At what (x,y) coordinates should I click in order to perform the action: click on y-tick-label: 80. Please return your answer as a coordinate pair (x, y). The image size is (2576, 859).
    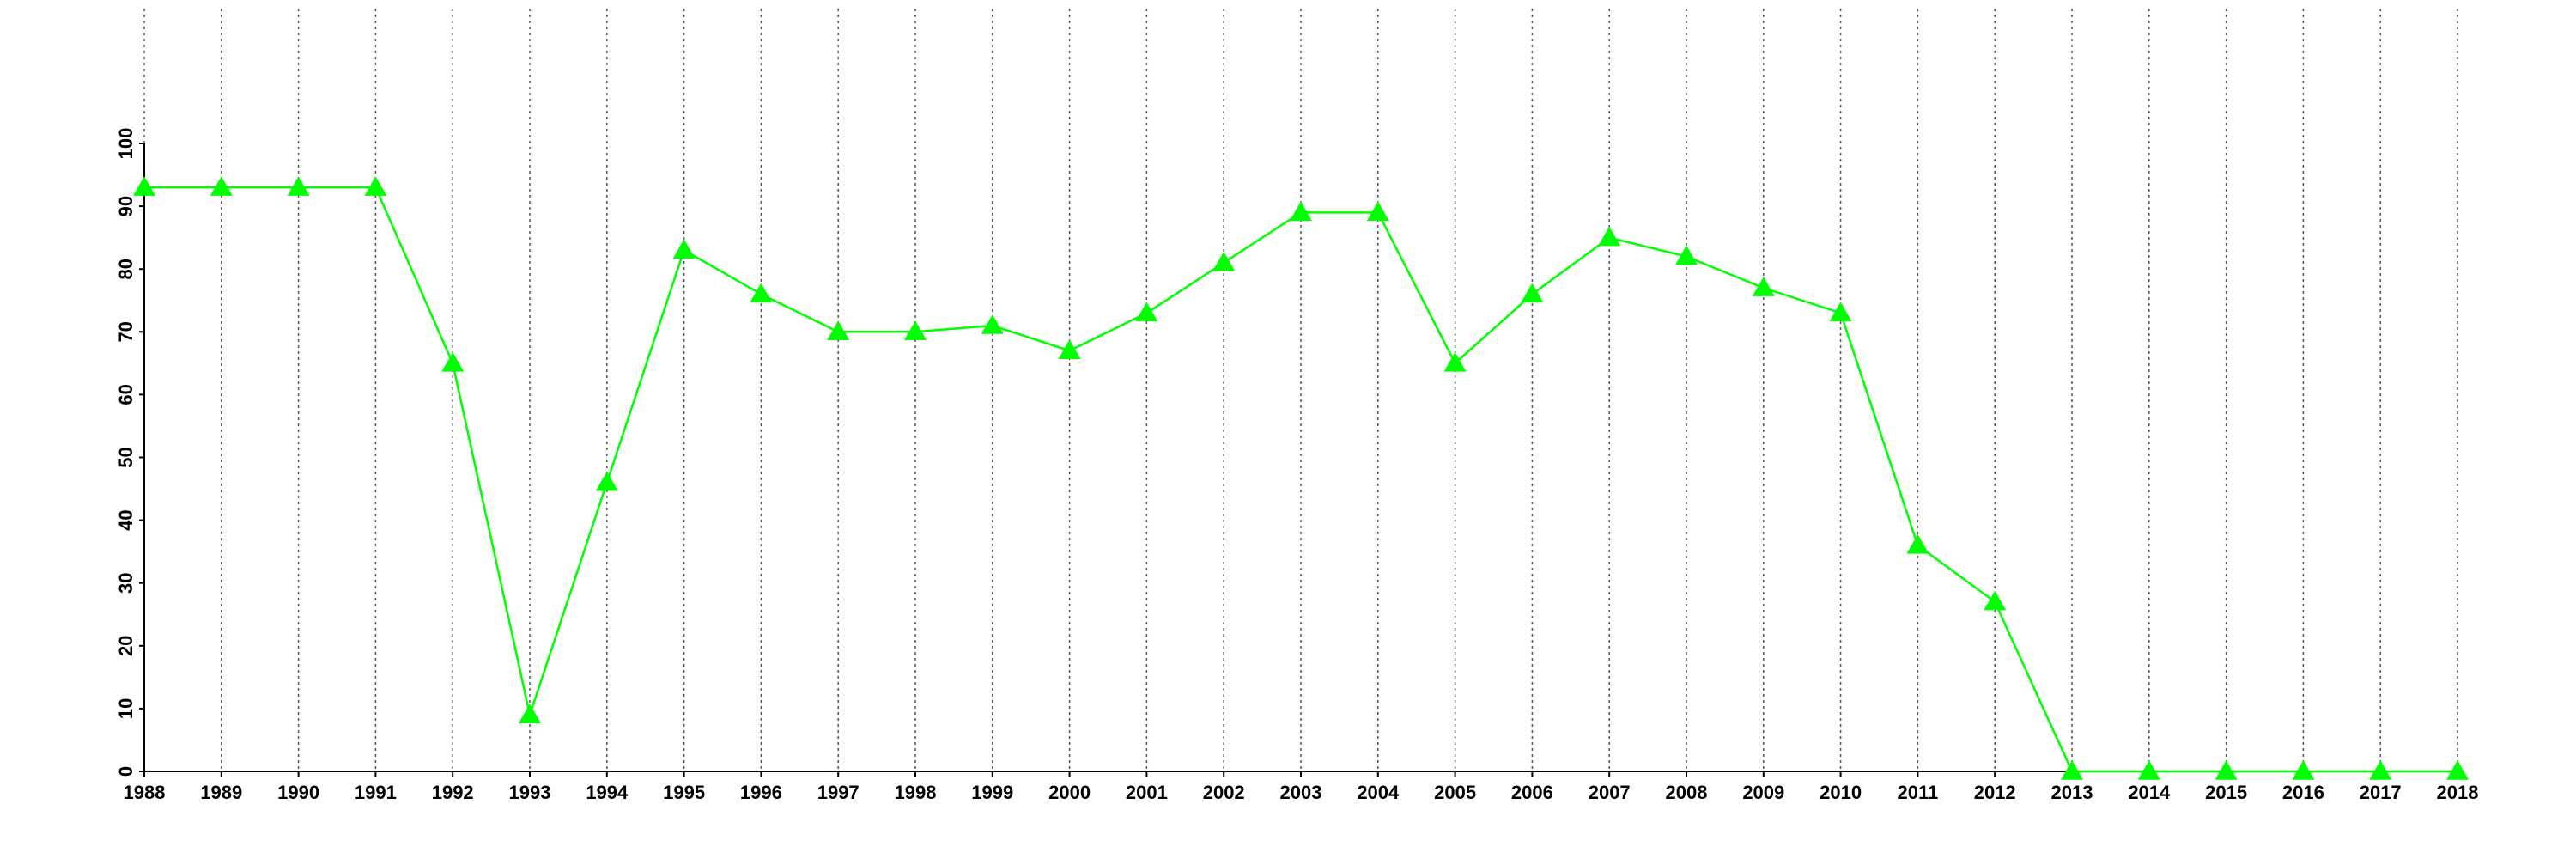
    Looking at the image, I should click on (126, 269).